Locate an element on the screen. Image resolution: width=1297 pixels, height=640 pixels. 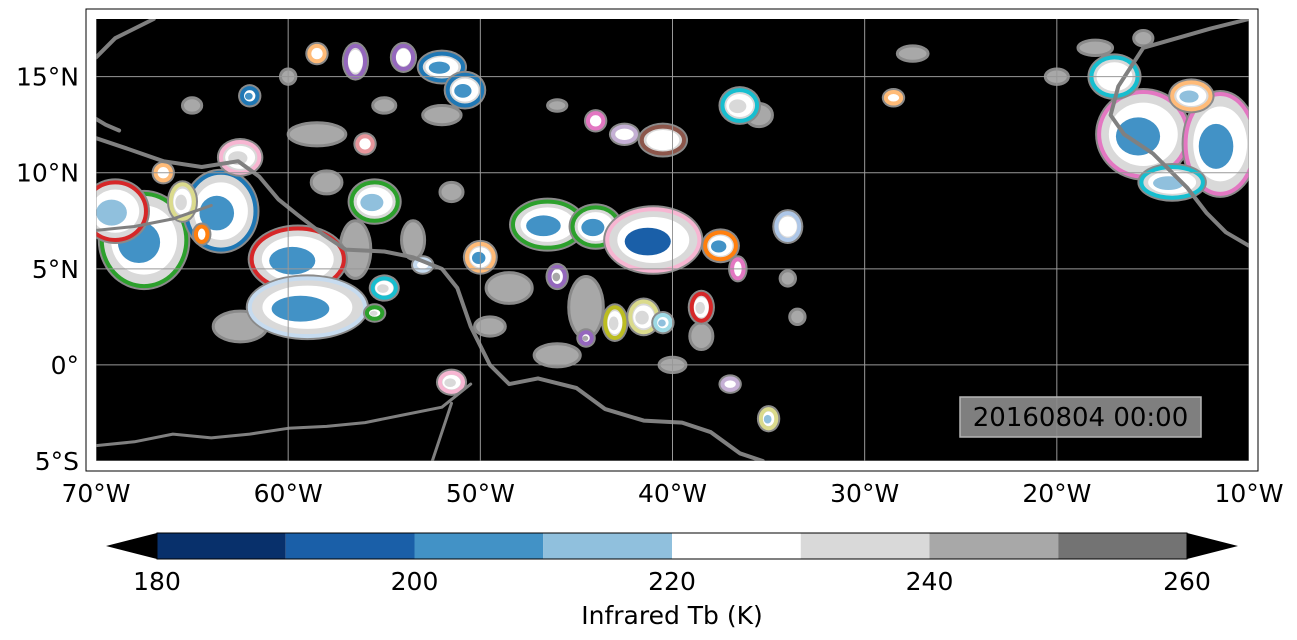
timestamp-label: 20160804 00:00 is located at coordinates (1081, 418).